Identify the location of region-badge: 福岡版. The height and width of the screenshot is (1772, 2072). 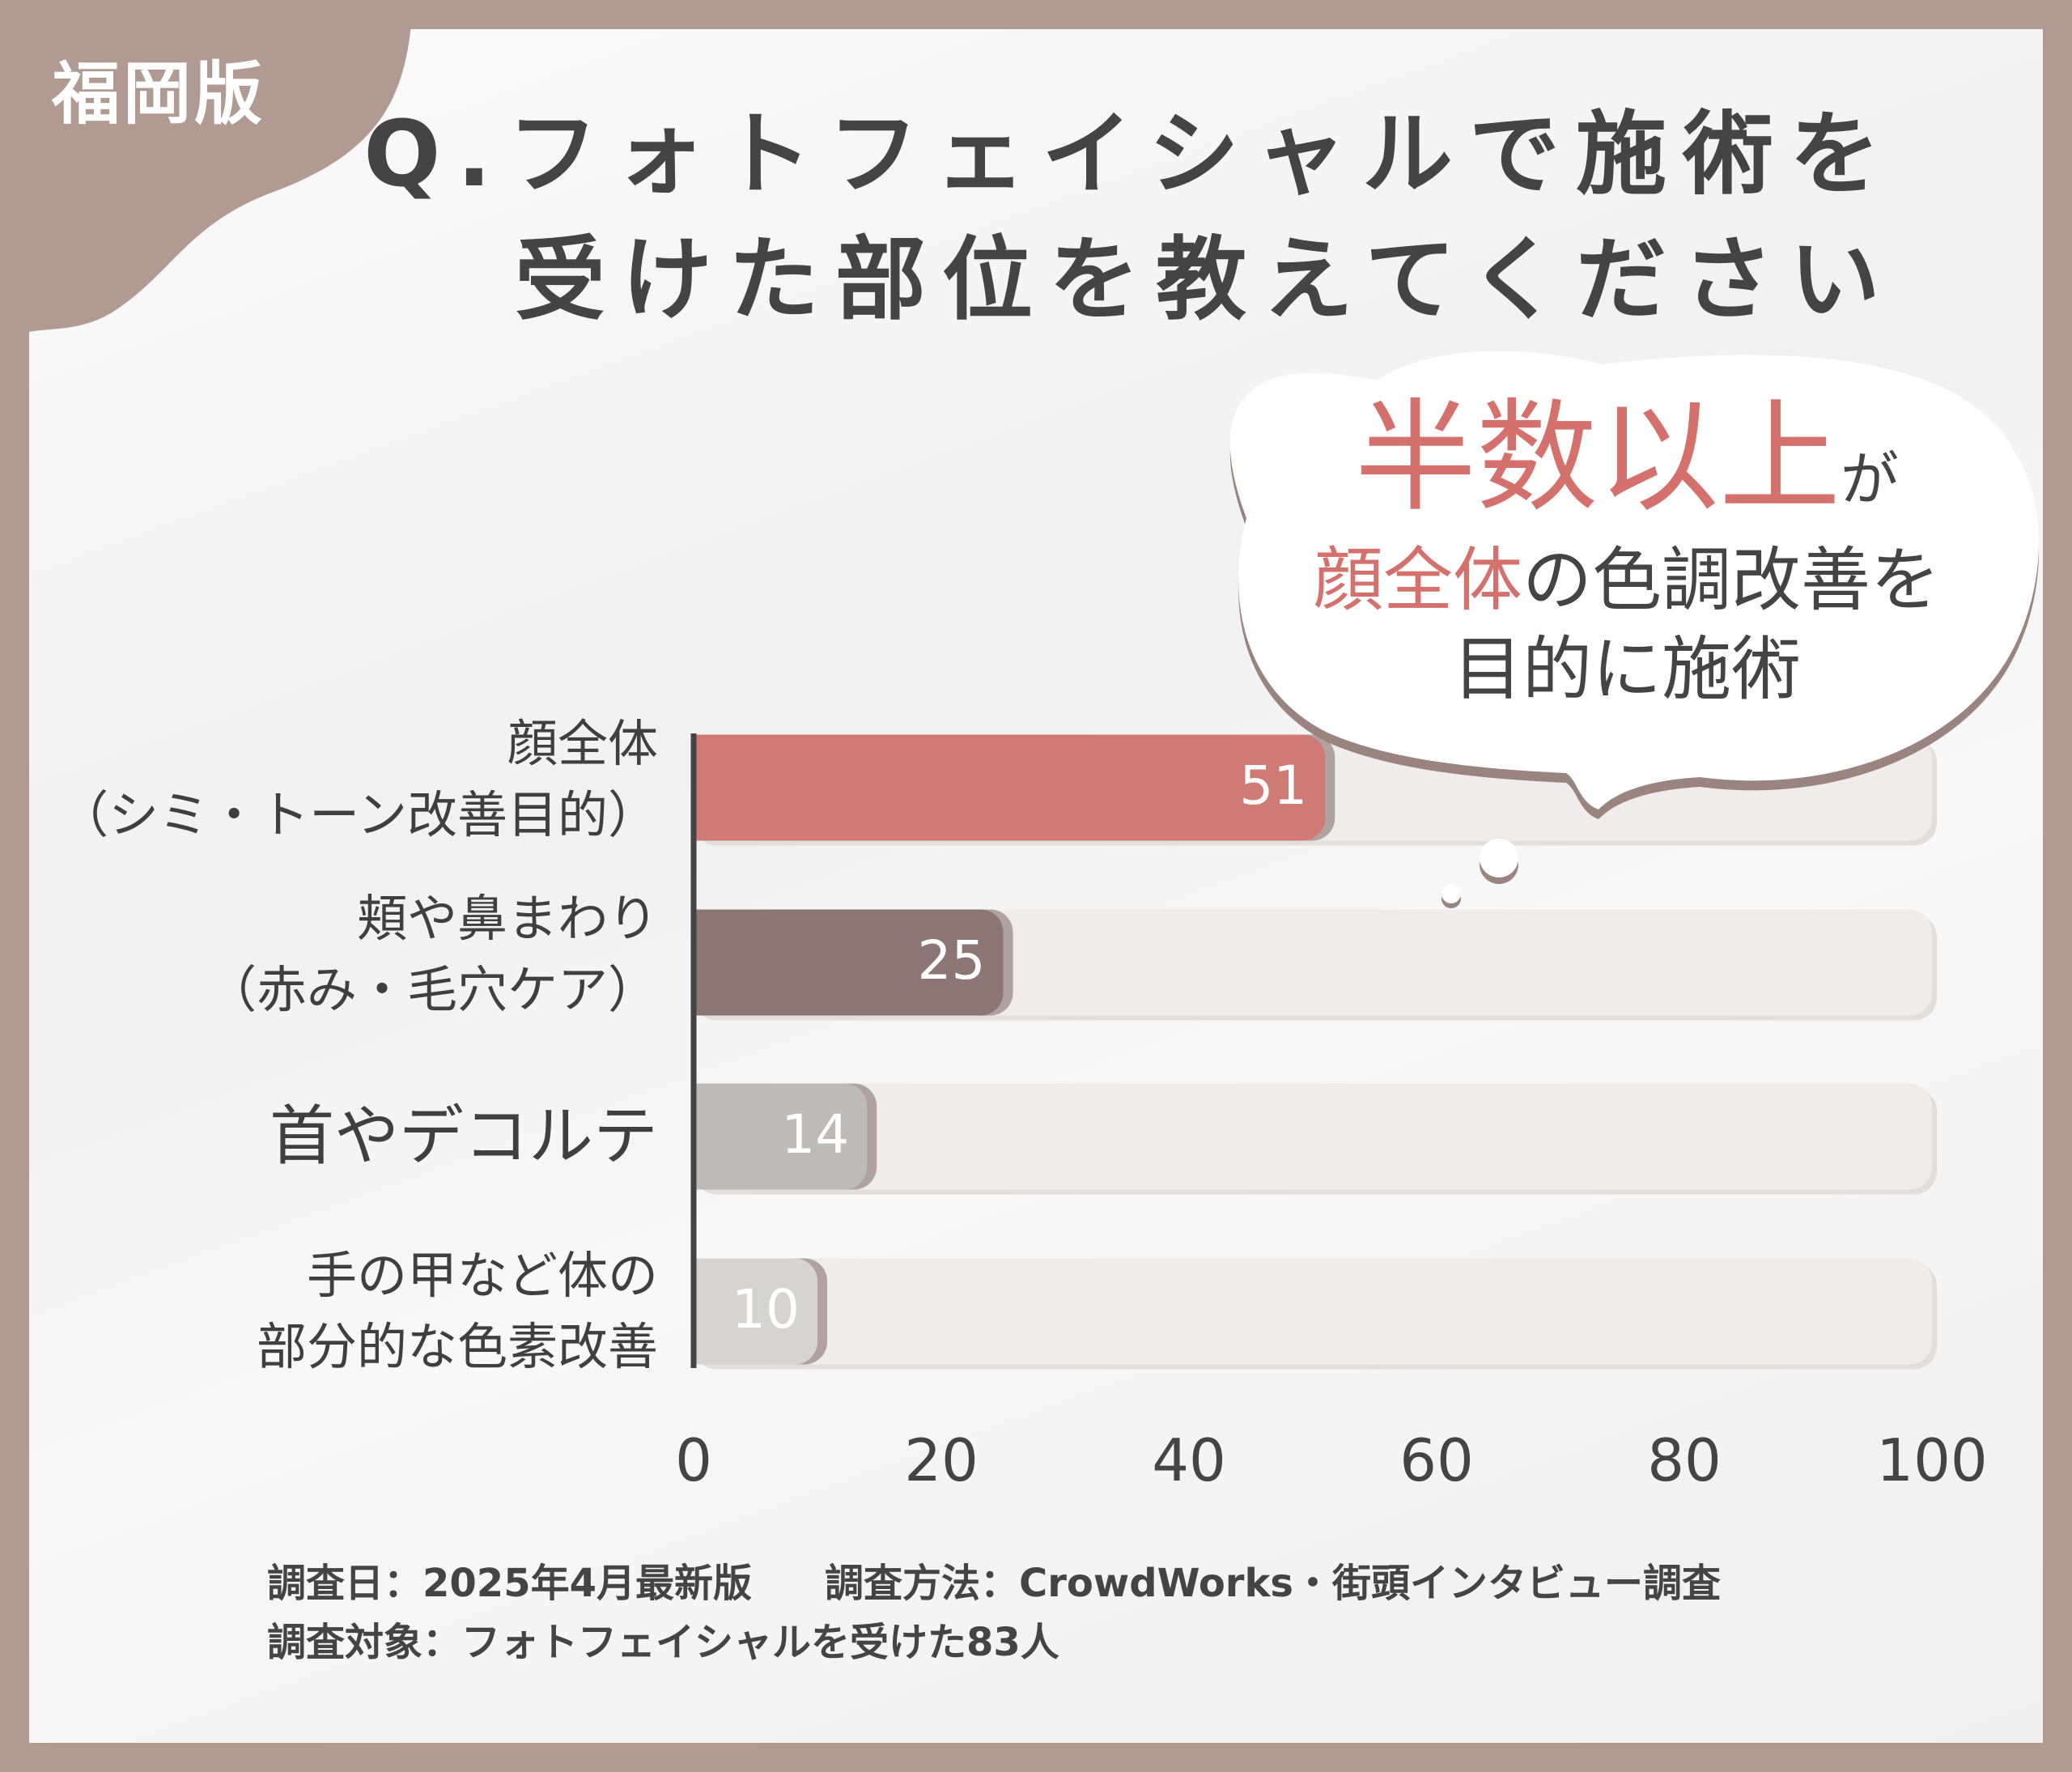
(159, 94).